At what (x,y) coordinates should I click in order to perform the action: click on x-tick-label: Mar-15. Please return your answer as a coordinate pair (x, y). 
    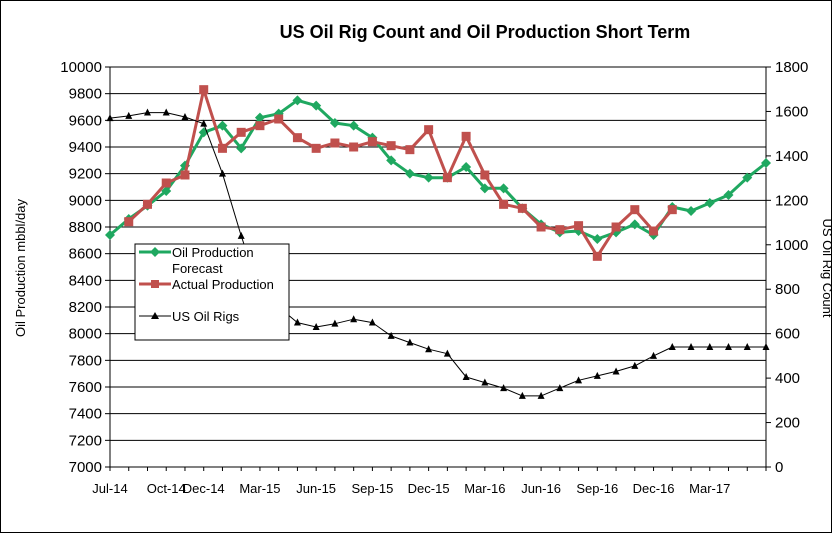
    Looking at the image, I should click on (259, 488).